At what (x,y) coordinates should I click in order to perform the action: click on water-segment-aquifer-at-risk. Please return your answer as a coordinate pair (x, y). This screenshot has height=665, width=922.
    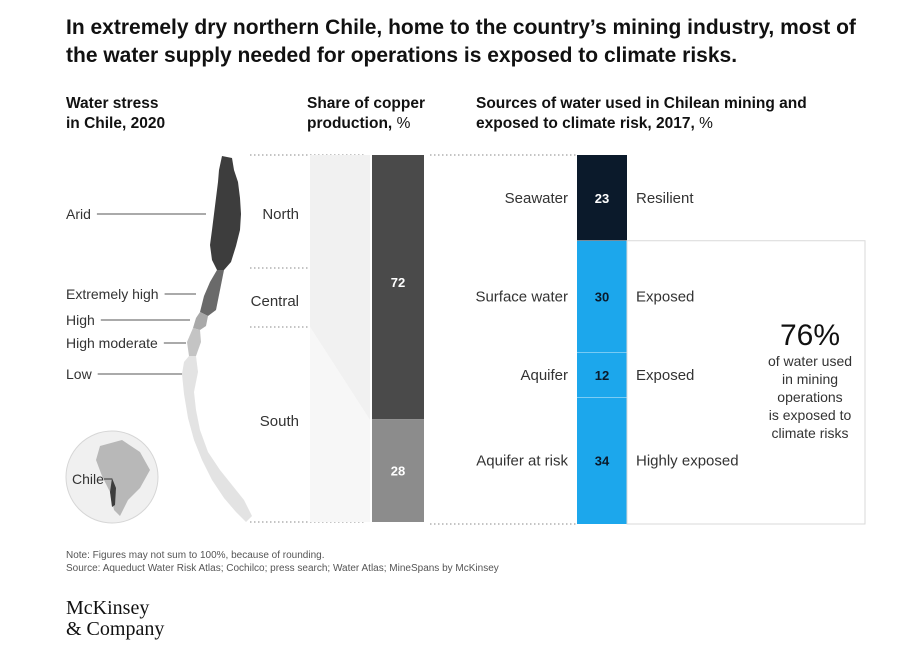
    Looking at the image, I should click on (602, 460).